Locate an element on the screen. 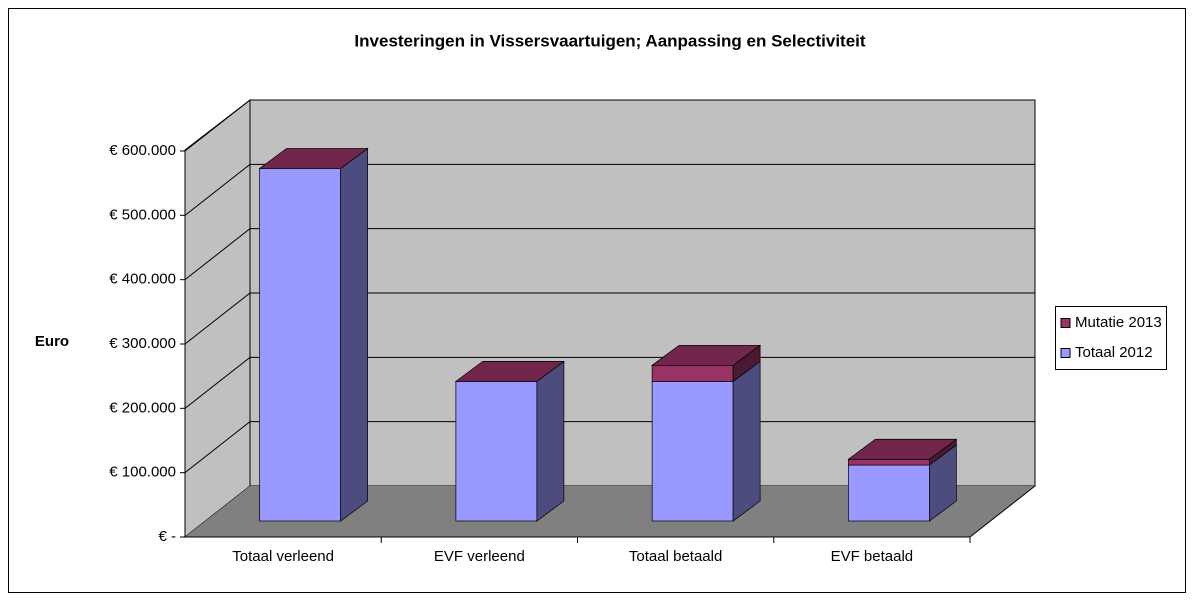 The height and width of the screenshot is (601, 1194). x-tick-label: Totaal betaald is located at coordinates (675, 556).